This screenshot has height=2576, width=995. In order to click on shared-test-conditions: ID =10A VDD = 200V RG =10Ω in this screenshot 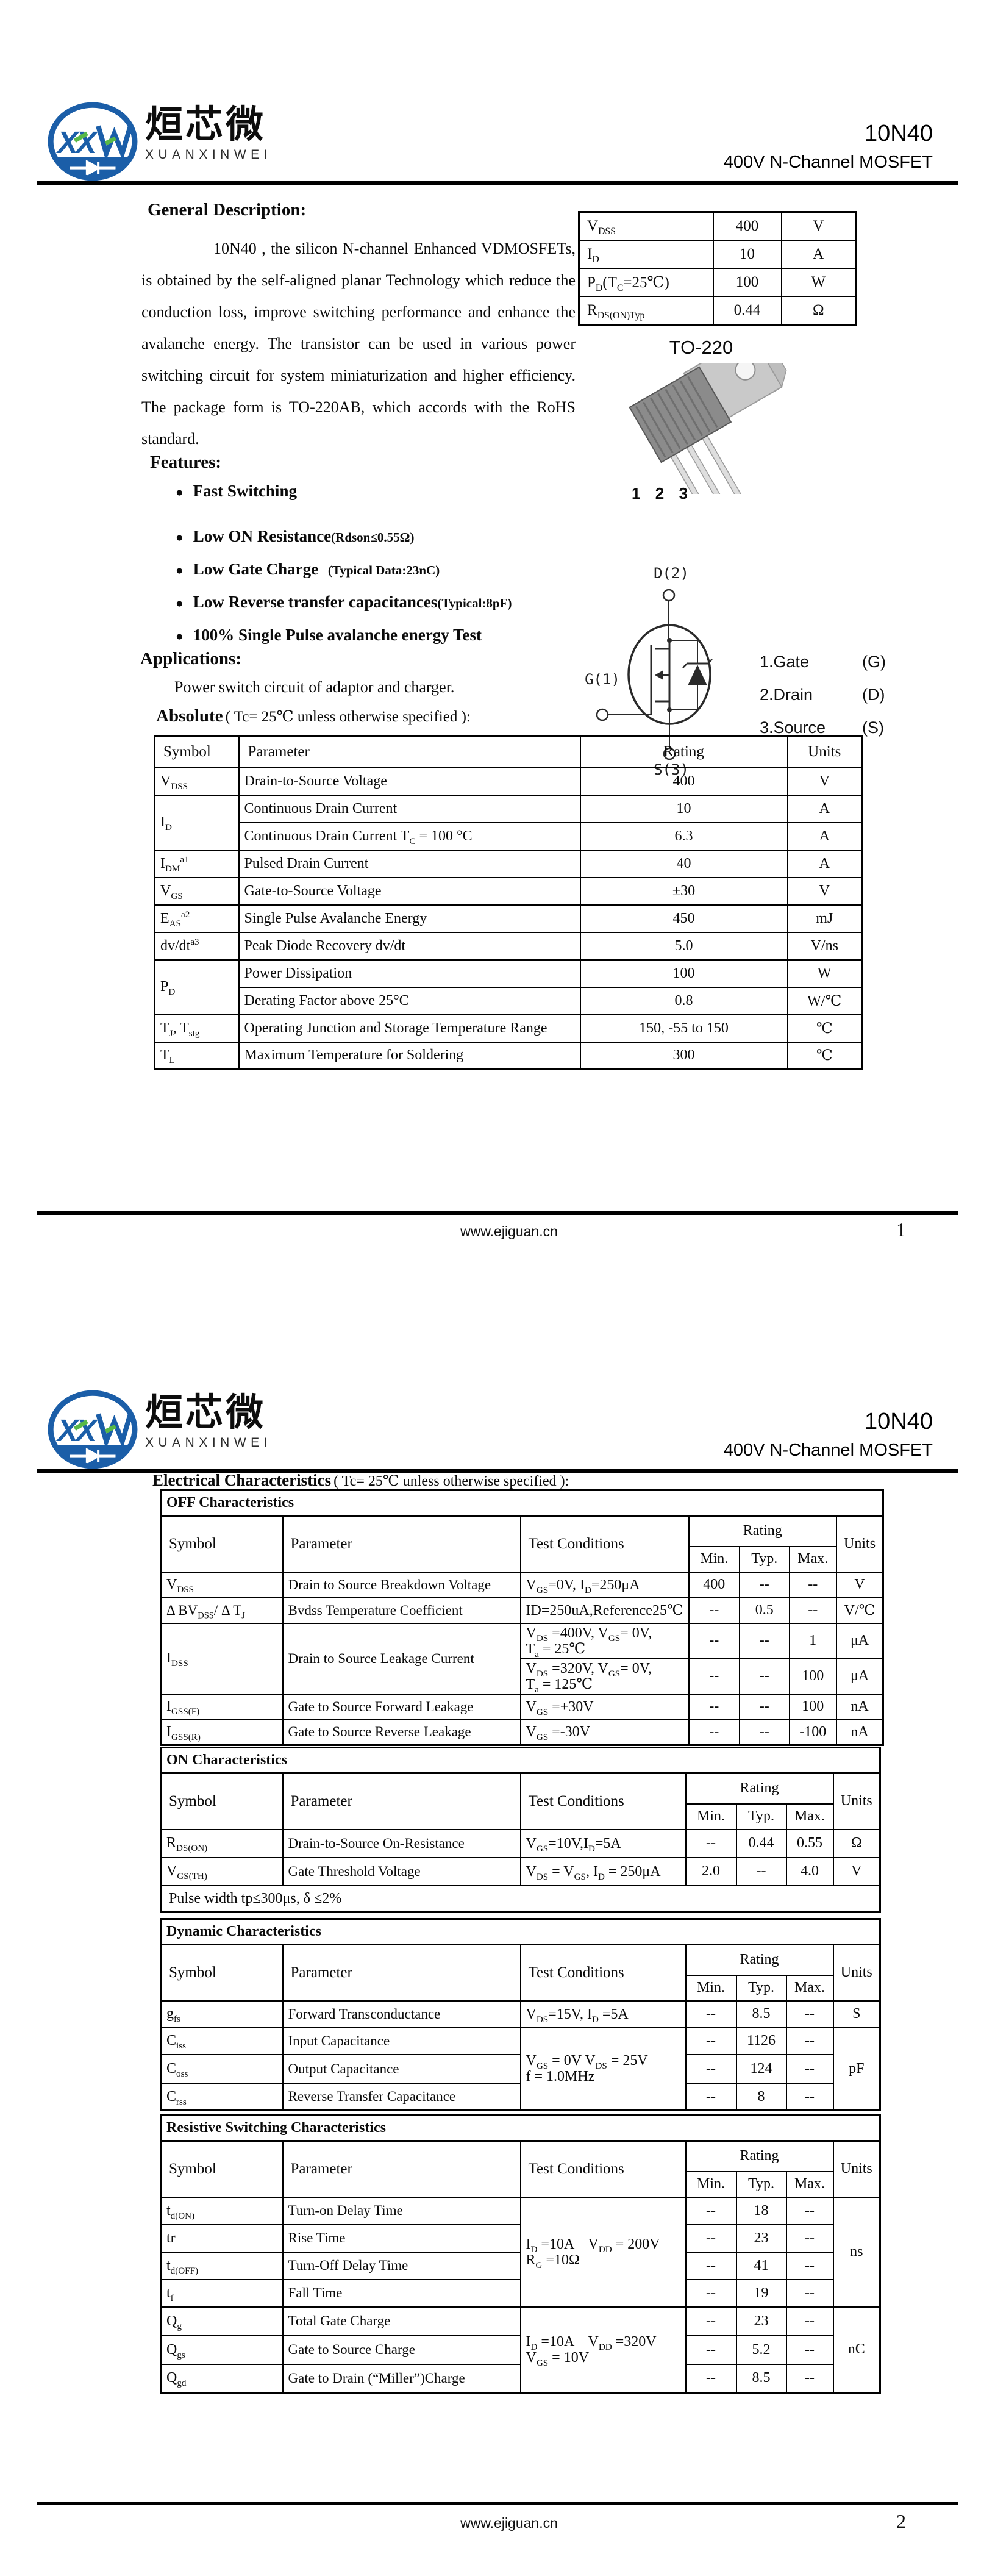, I will do `click(603, 2252)`.